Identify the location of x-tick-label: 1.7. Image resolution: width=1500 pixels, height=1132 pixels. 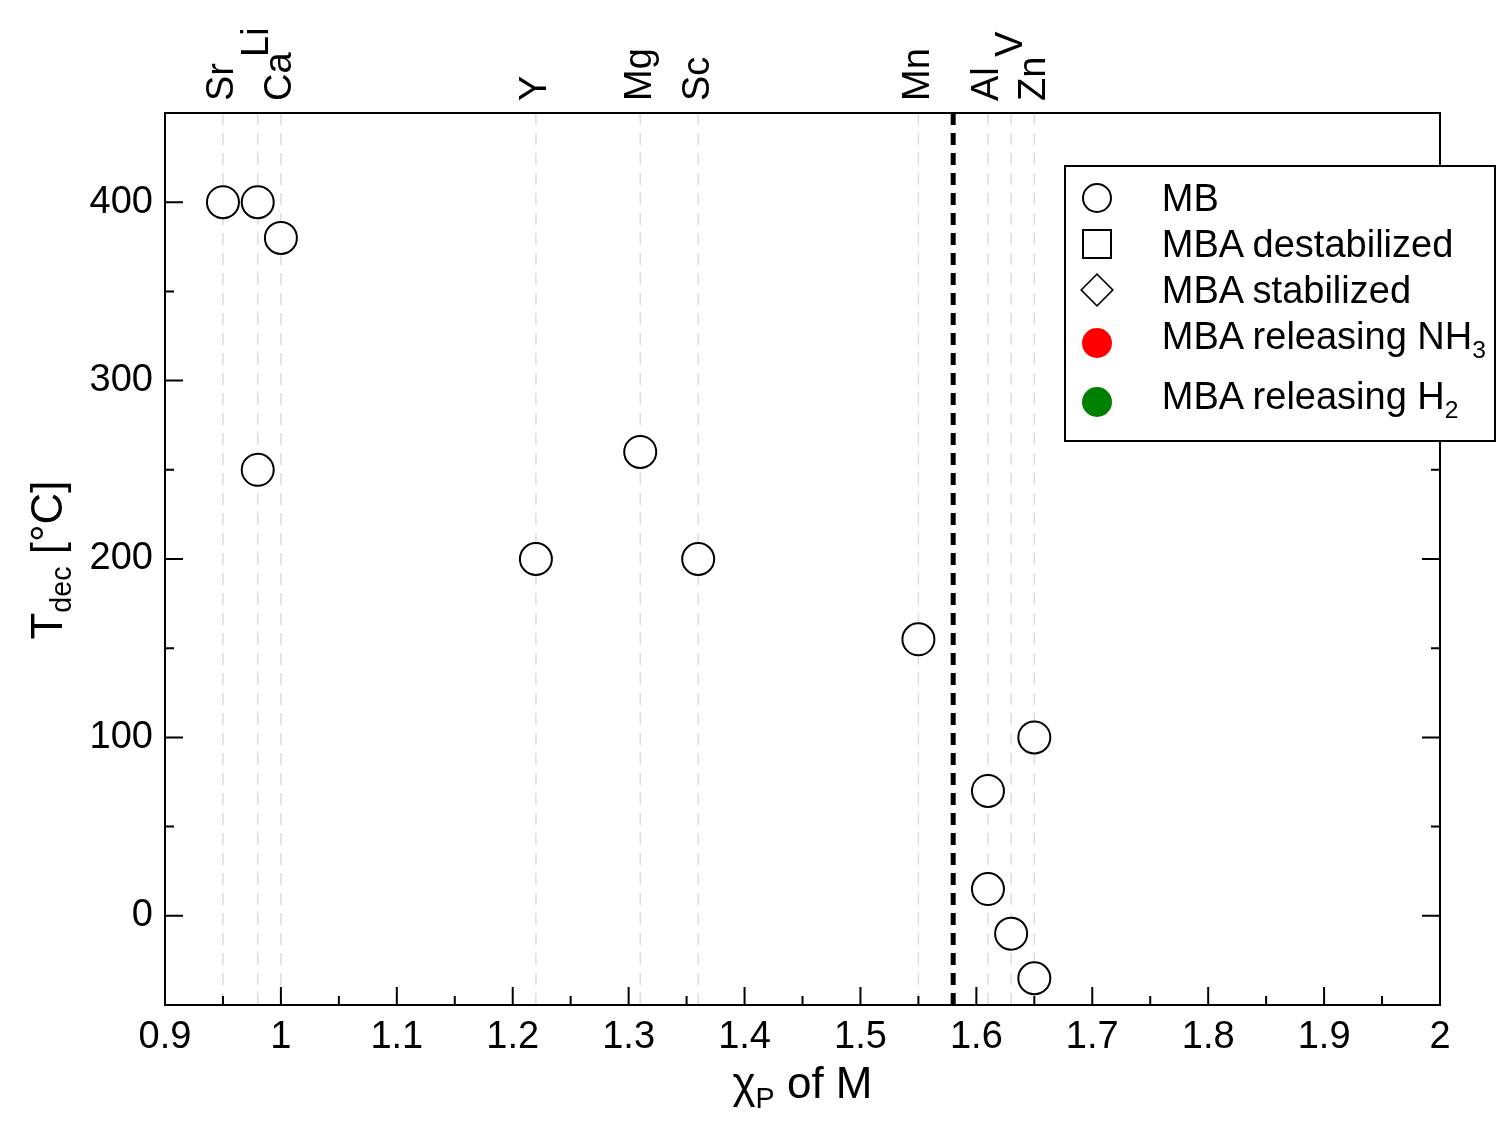
(1092, 1035).